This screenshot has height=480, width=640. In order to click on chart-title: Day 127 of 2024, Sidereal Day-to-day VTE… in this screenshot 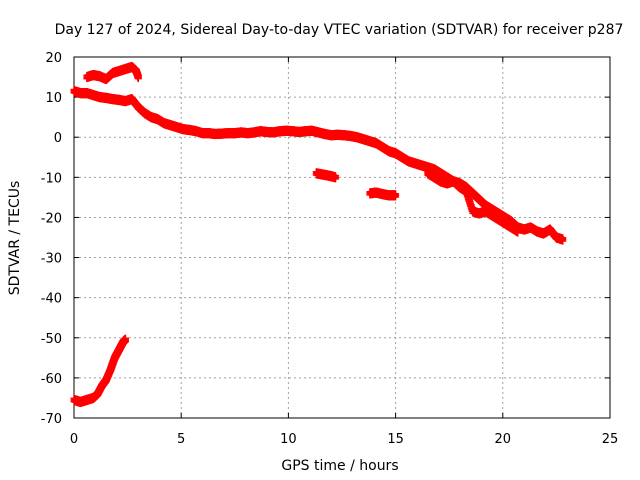, I will do `click(339, 30)`.